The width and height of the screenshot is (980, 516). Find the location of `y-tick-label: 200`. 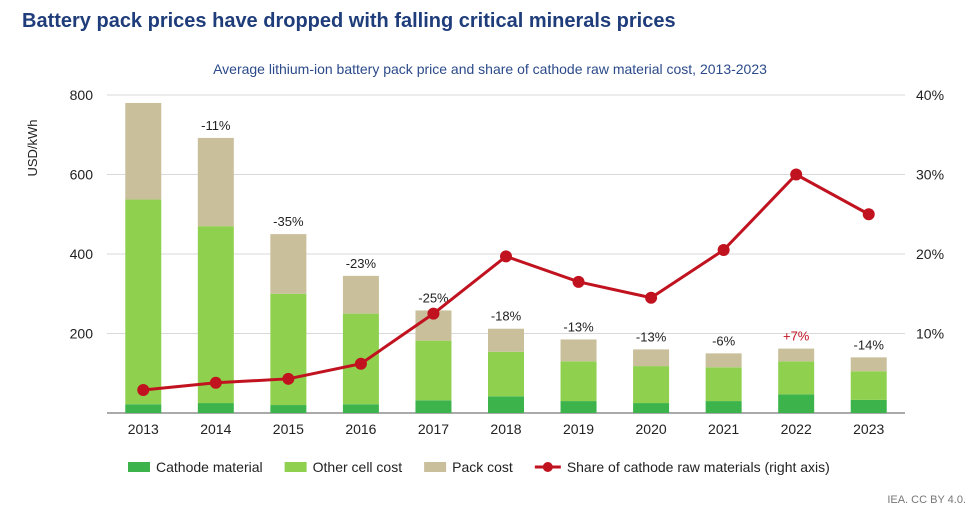

y-tick-label: 200 is located at coordinates (82, 334).